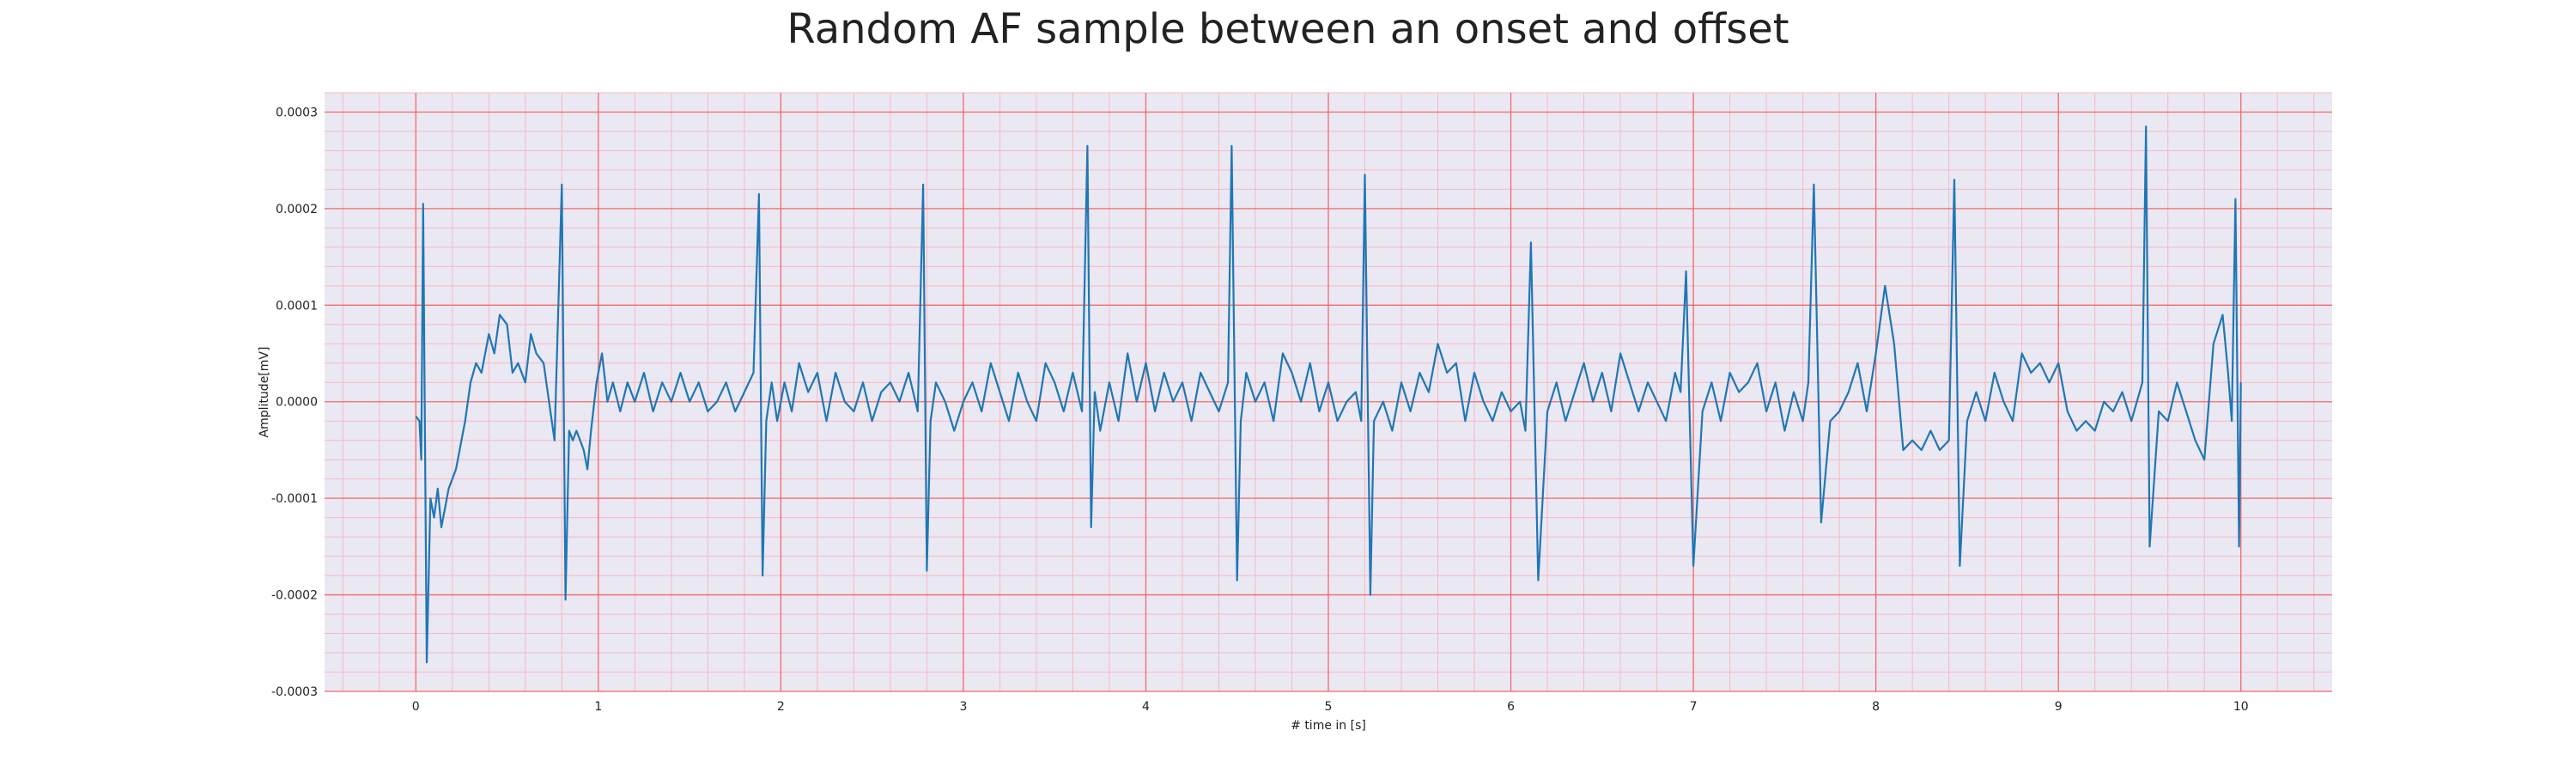 This screenshot has height=773, width=2576. What do you see at coordinates (264, 392) in the screenshot?
I see `y-axis-label: Amplitude[mV]` at bounding box center [264, 392].